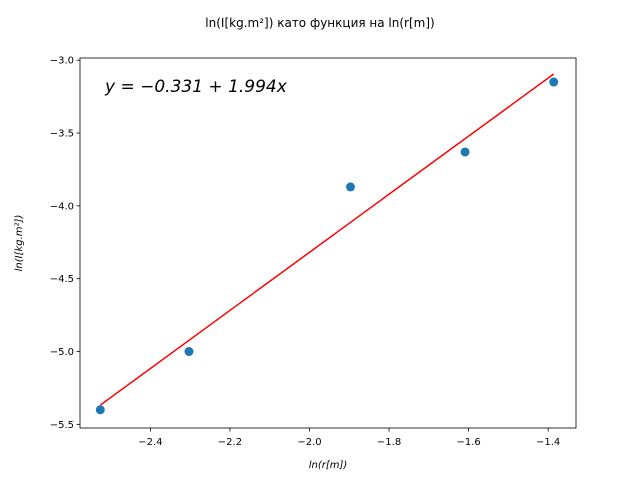 The width and height of the screenshot is (640, 480). What do you see at coordinates (389, 442) in the screenshot?
I see `x-tick-label: −1.8` at bounding box center [389, 442].